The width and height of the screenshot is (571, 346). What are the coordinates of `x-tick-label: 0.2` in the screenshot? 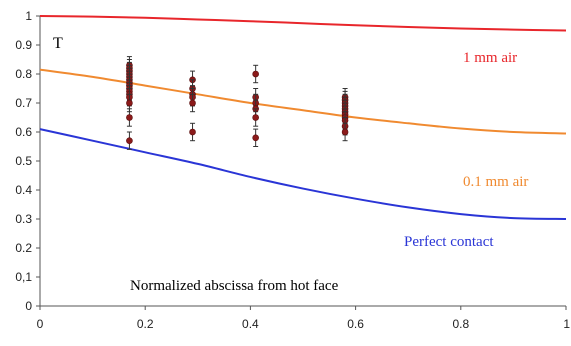 It's located at (145, 324).